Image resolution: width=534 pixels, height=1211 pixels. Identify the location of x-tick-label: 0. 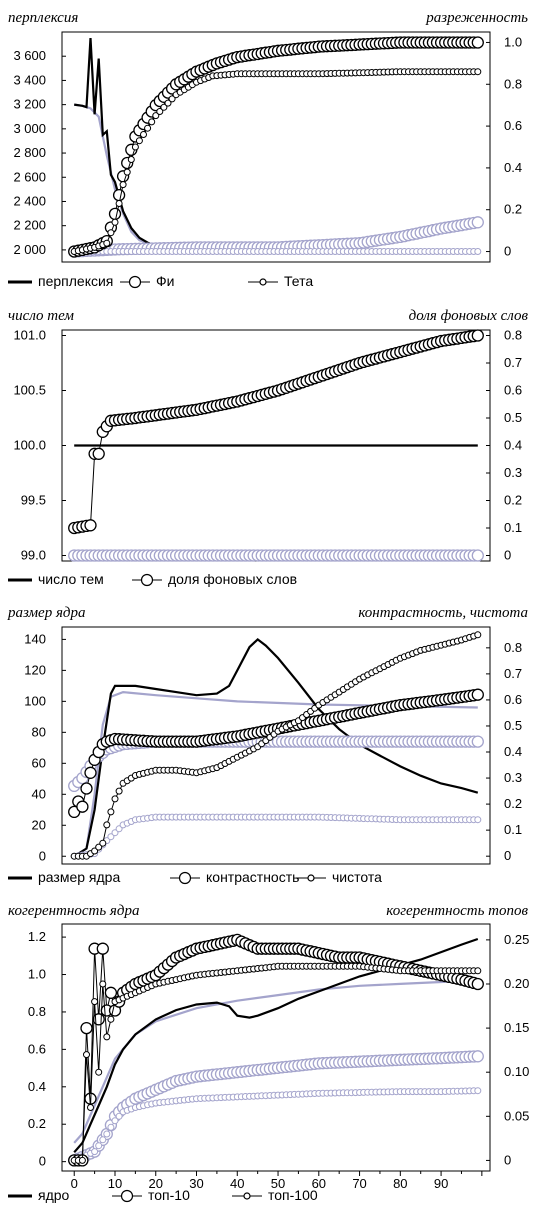
(74, 1183).